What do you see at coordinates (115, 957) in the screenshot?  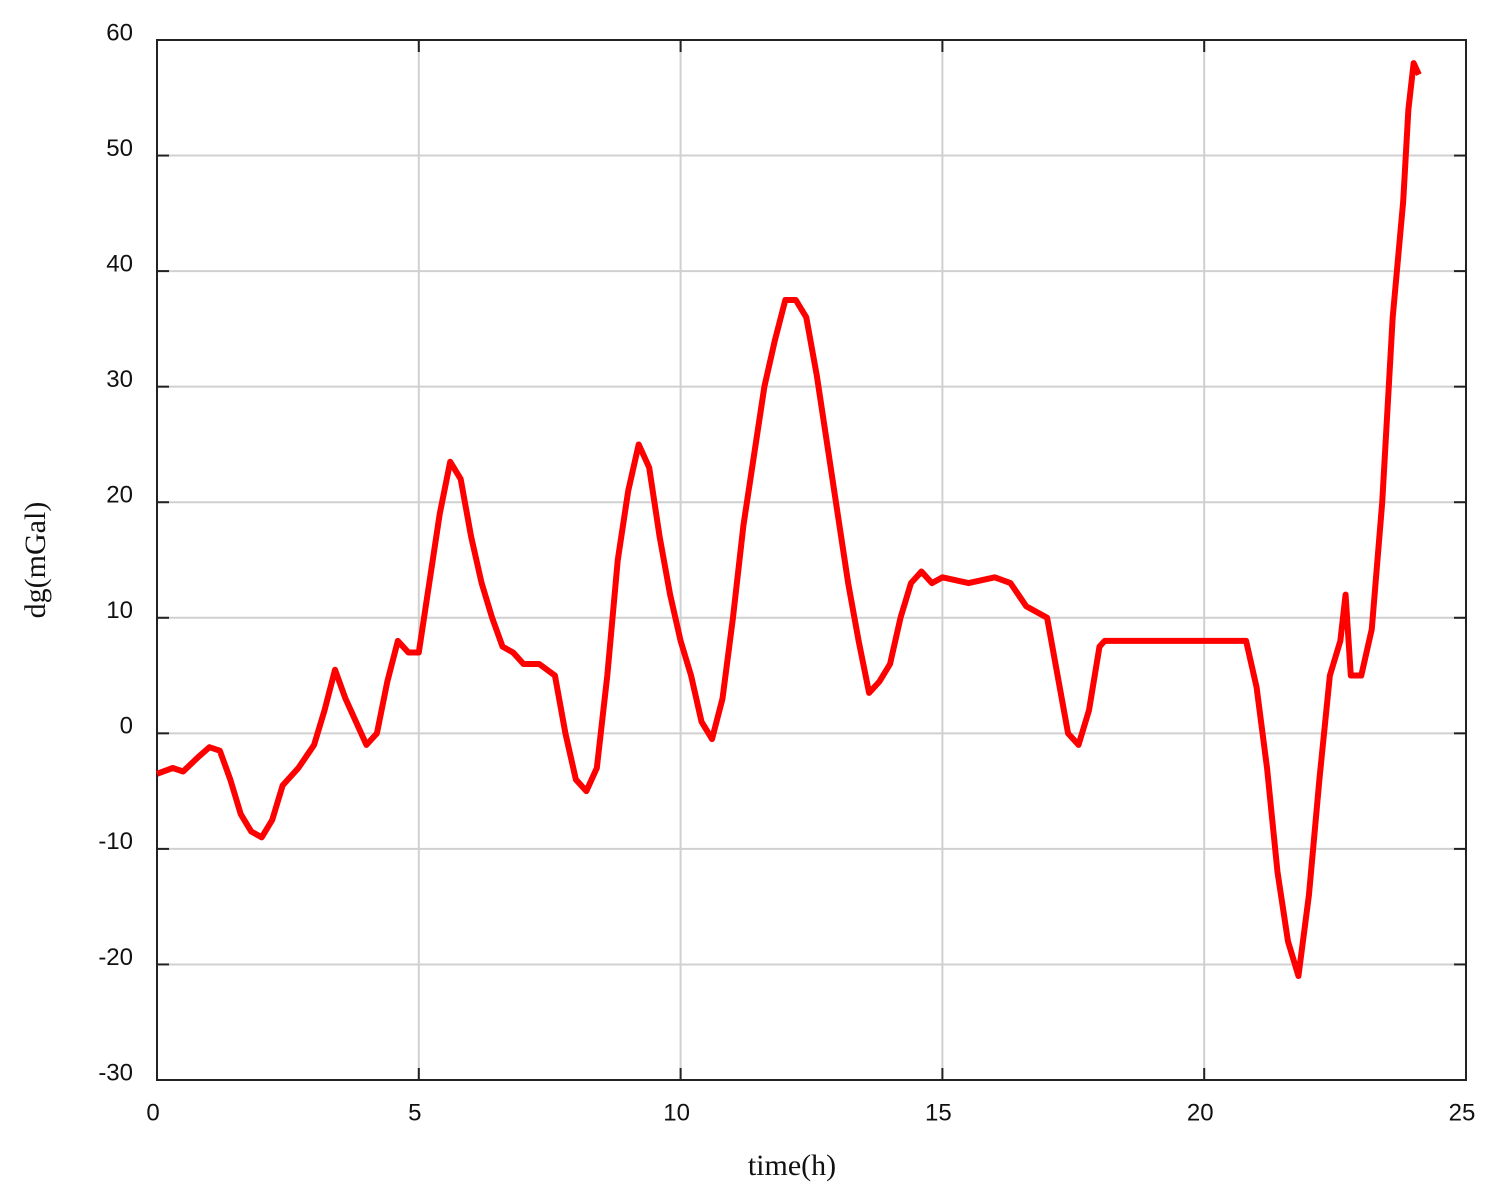 I see `y-tick-label: -20` at bounding box center [115, 957].